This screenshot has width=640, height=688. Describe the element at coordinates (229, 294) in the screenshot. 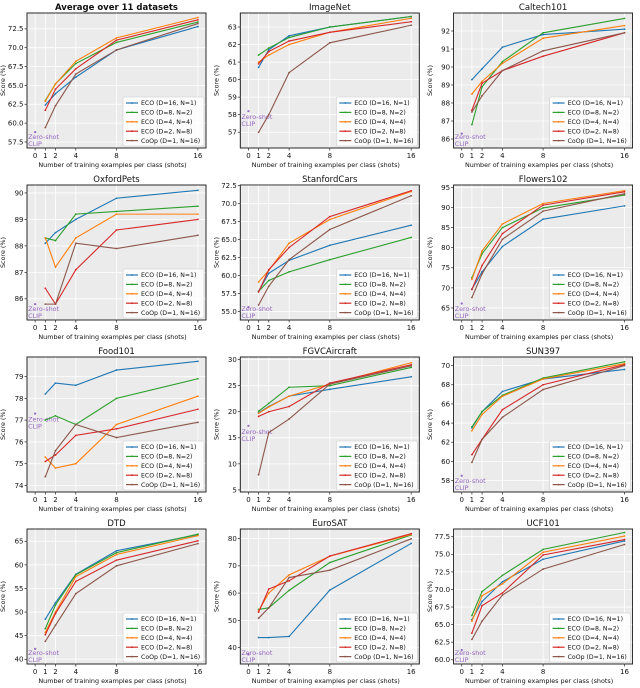

I see `y-tick-label: 57.5` at that location.